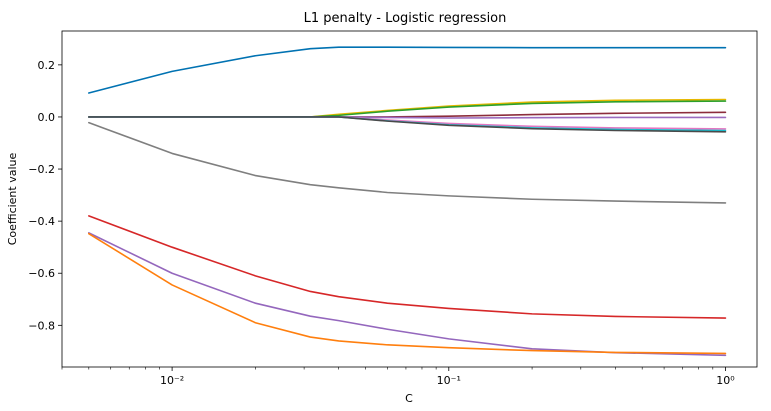 This screenshot has height=411, width=771. I want to click on y-tick-label: −0.6, so click(41, 273).